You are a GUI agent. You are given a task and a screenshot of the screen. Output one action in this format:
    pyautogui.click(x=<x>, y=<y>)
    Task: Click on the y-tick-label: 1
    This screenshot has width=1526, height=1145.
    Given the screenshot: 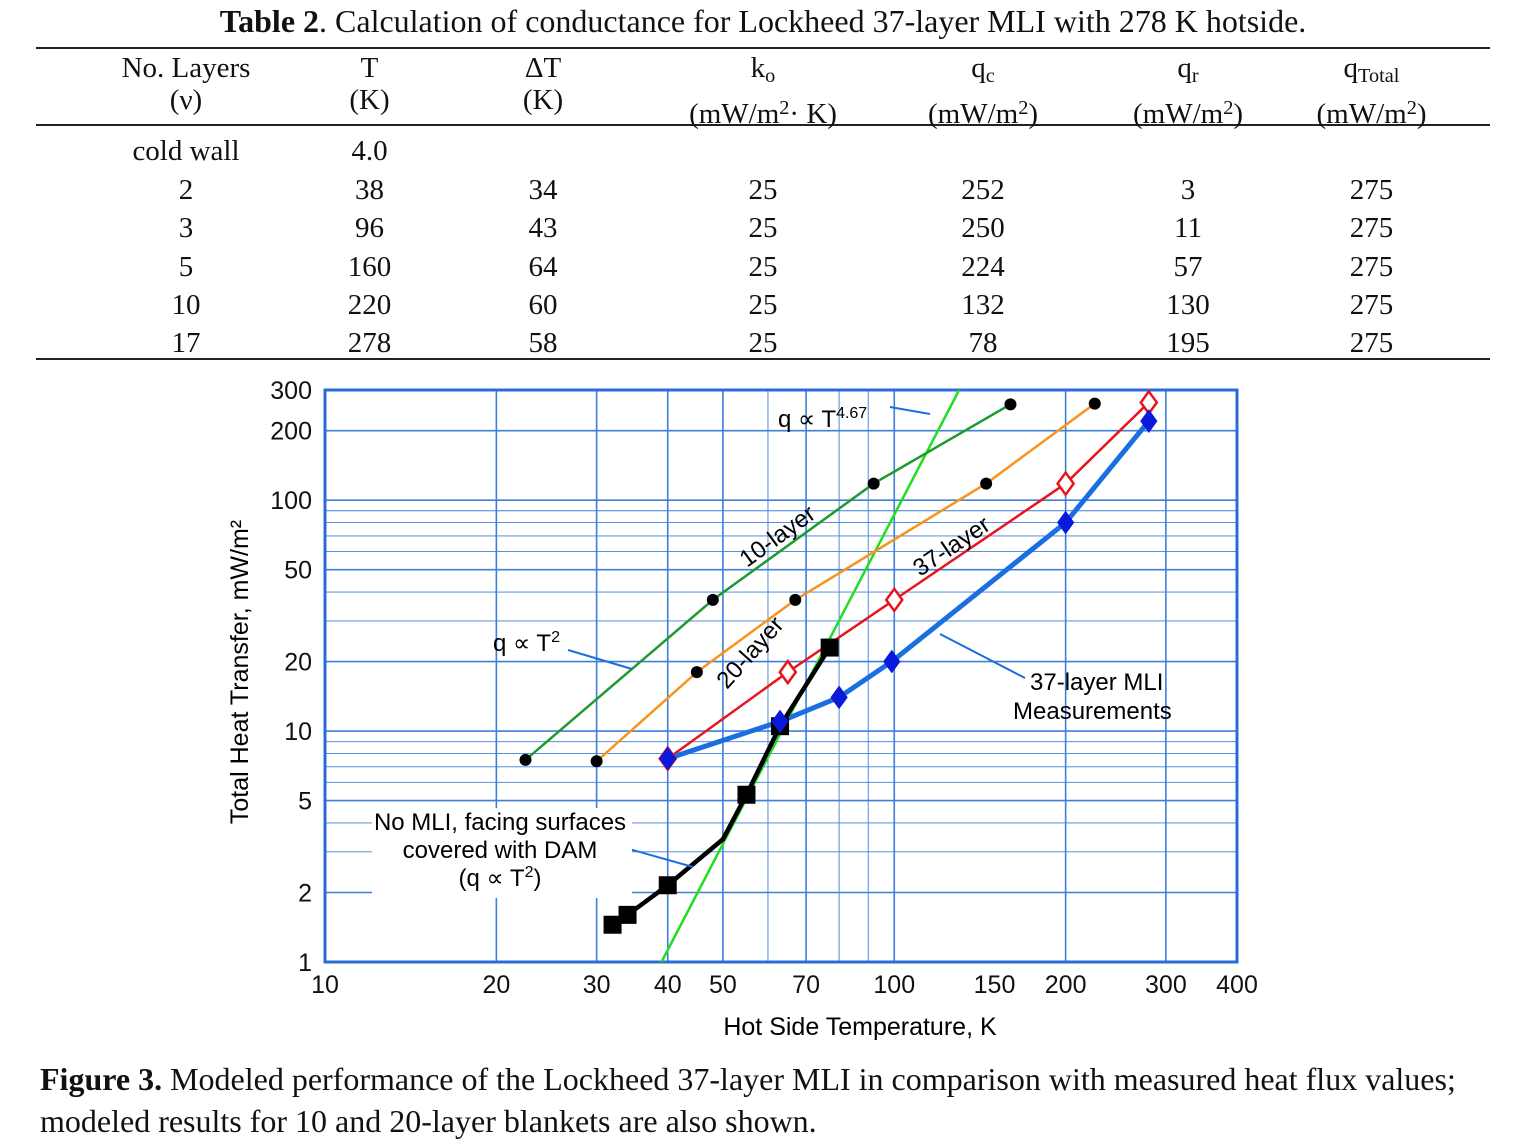 What is the action you would take?
    pyautogui.click(x=305, y=963)
    